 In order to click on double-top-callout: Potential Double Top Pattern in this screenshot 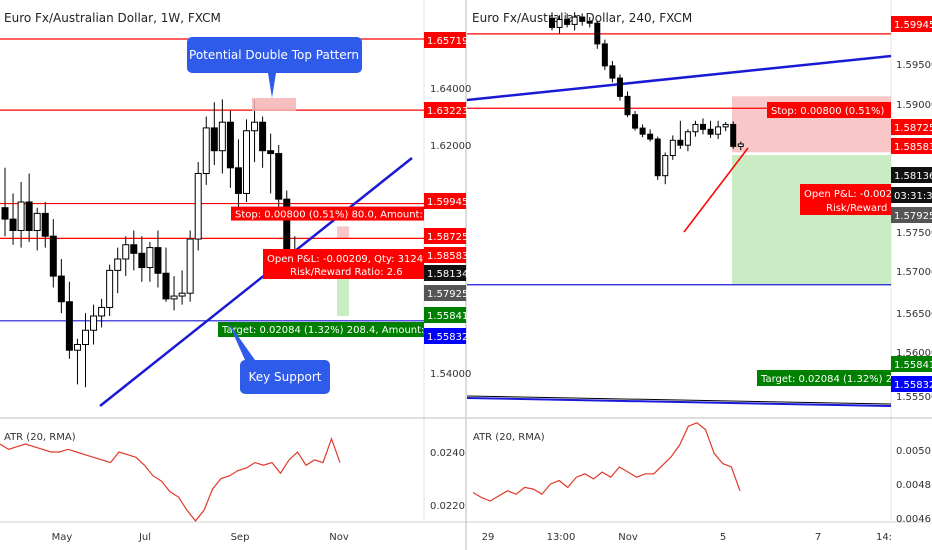, I will do `click(274, 74)`.